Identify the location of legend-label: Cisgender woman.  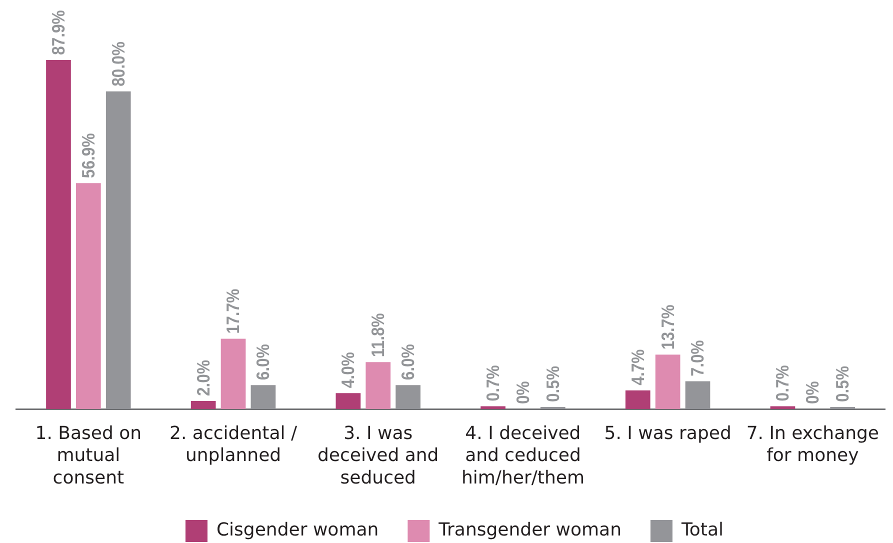
(297, 530).